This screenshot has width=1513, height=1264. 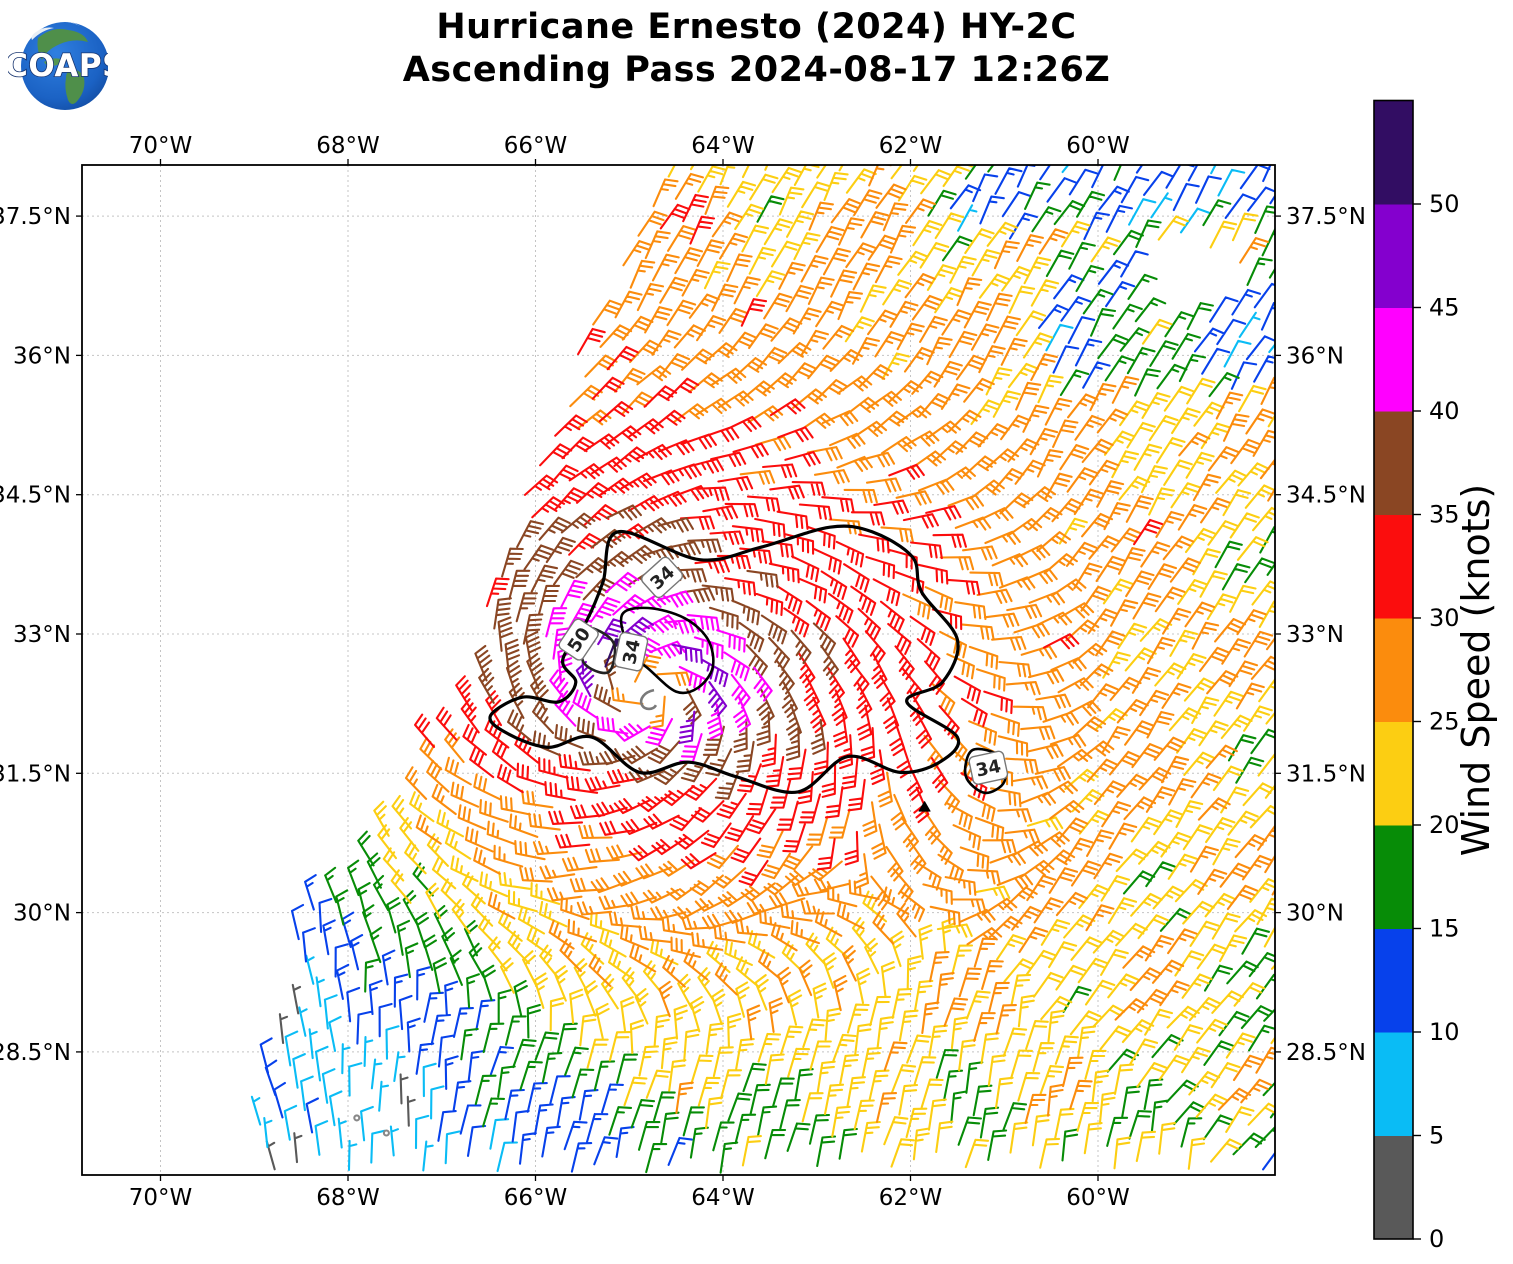 I want to click on lon-tick-label-bottom: 60°W, so click(x=1098, y=1198).